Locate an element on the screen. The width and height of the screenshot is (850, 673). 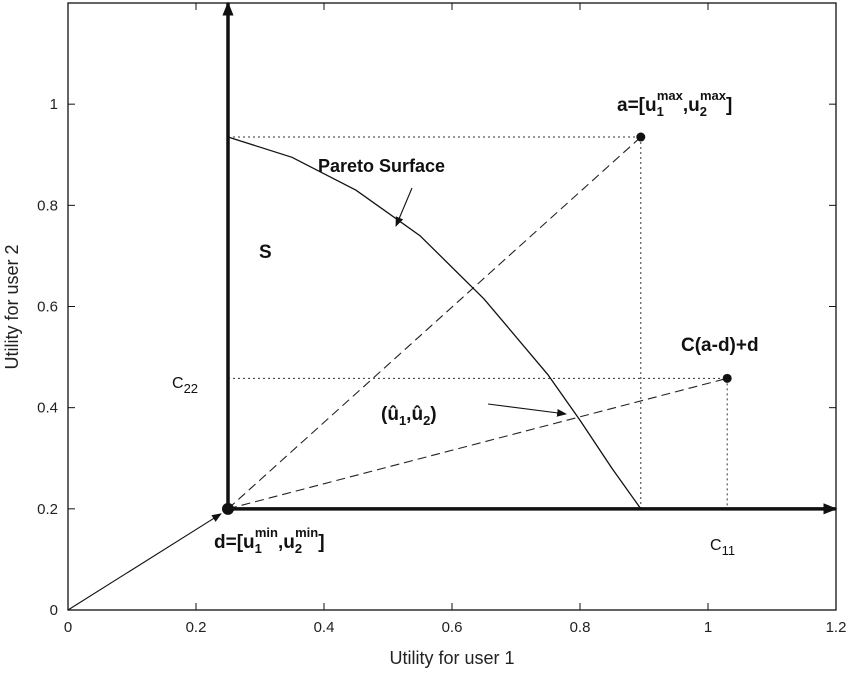
c11-label: C11 is located at coordinates (722, 547).